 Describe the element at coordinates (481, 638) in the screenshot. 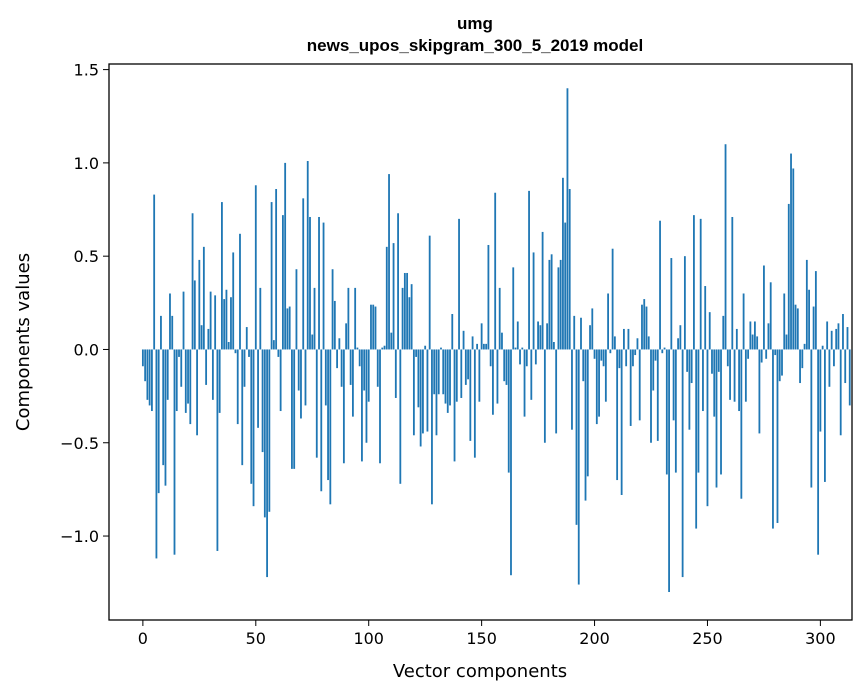

I see `x-tick-label: 150` at that location.